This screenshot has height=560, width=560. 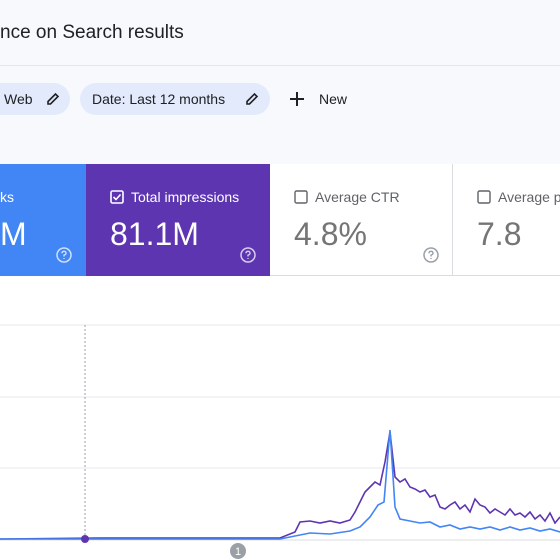 What do you see at coordinates (18, 99) in the screenshot?
I see `chip-label: Web` at bounding box center [18, 99].